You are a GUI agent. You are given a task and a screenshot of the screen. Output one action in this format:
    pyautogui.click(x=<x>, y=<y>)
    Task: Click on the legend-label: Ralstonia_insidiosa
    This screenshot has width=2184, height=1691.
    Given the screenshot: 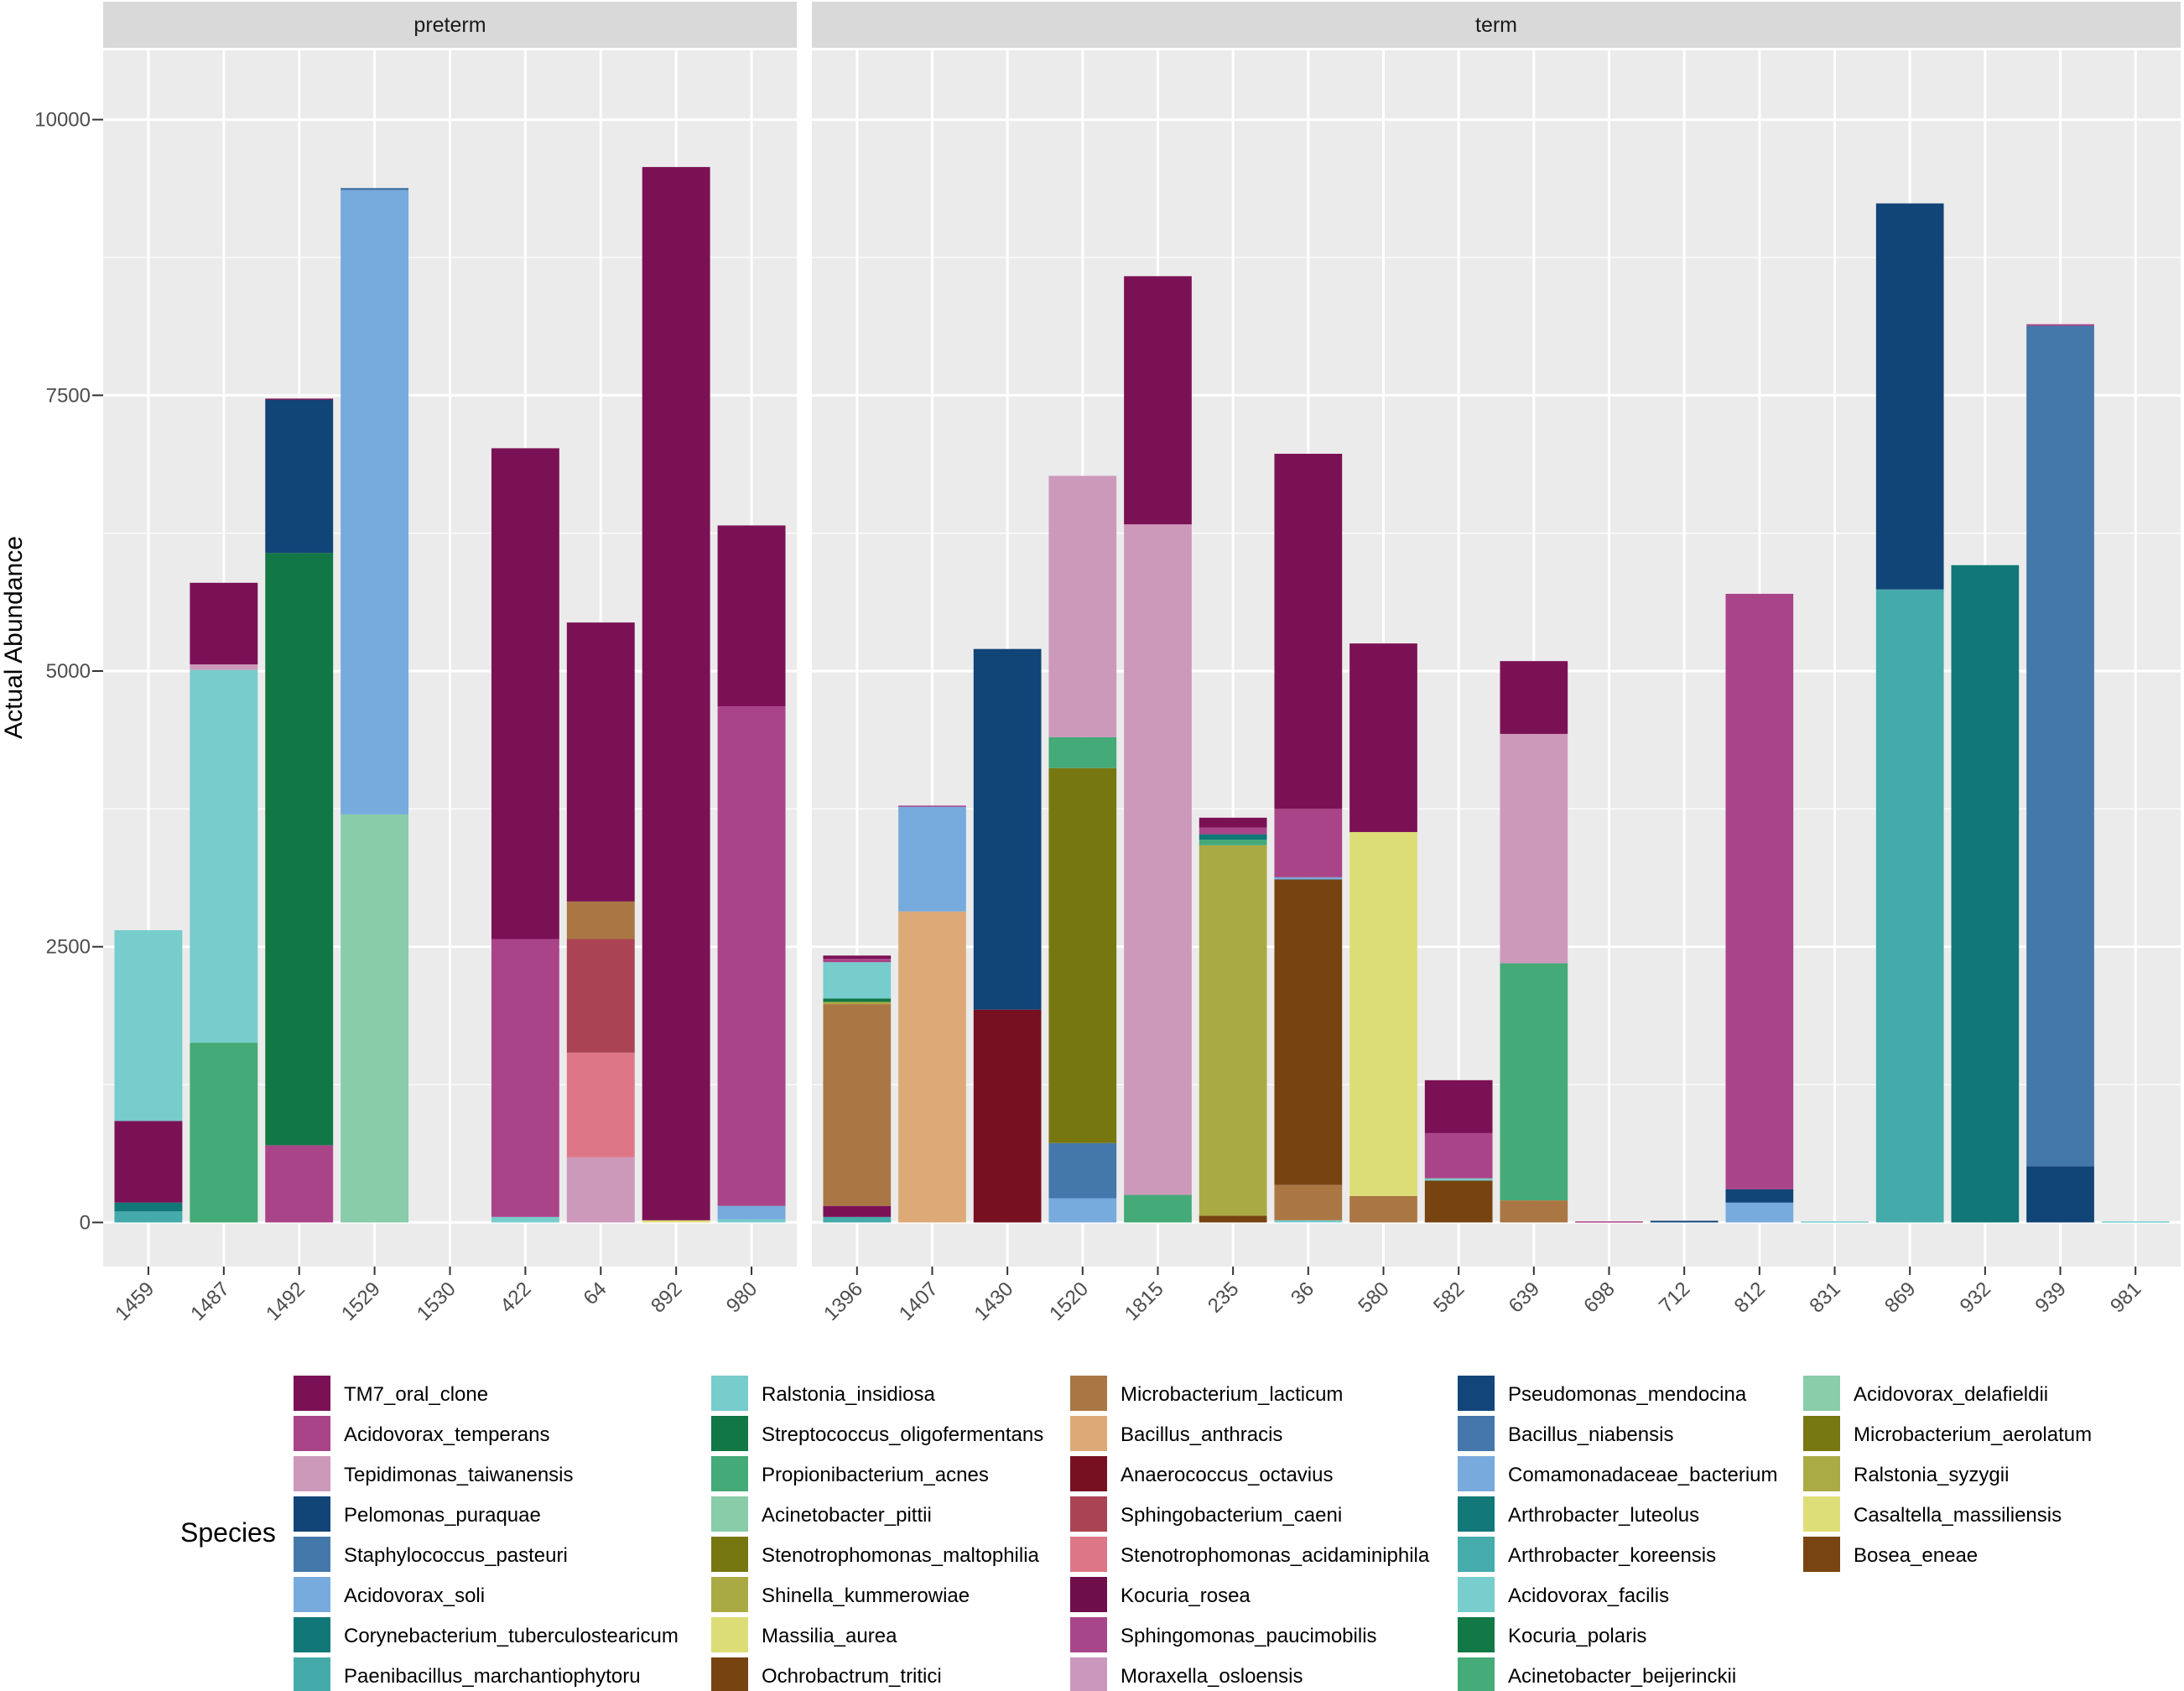 What is the action you would take?
    pyautogui.click(x=848, y=1394)
    